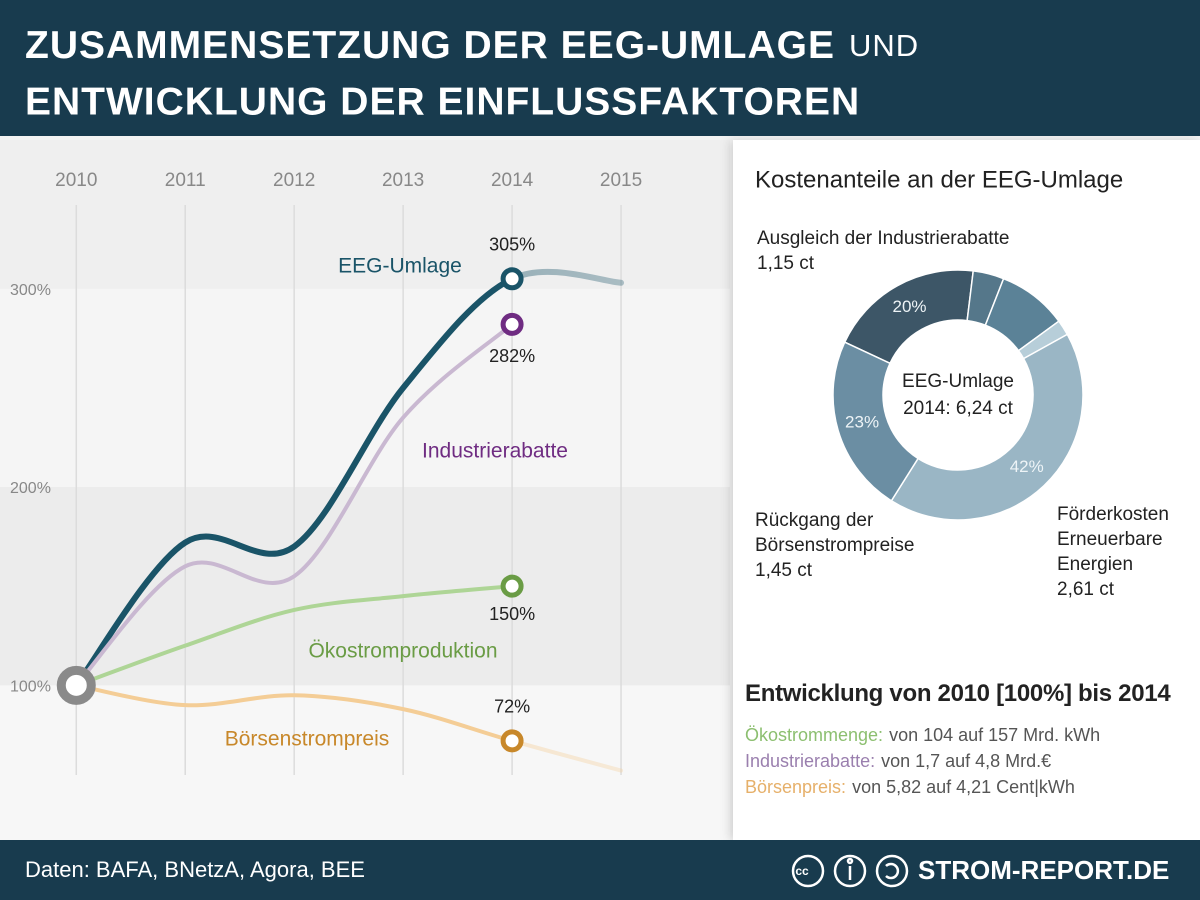 The image size is (1200, 900). What do you see at coordinates (958, 693) in the screenshot?
I see `notes-title: Entwicklung von 2010 [100%] bis 2014` at bounding box center [958, 693].